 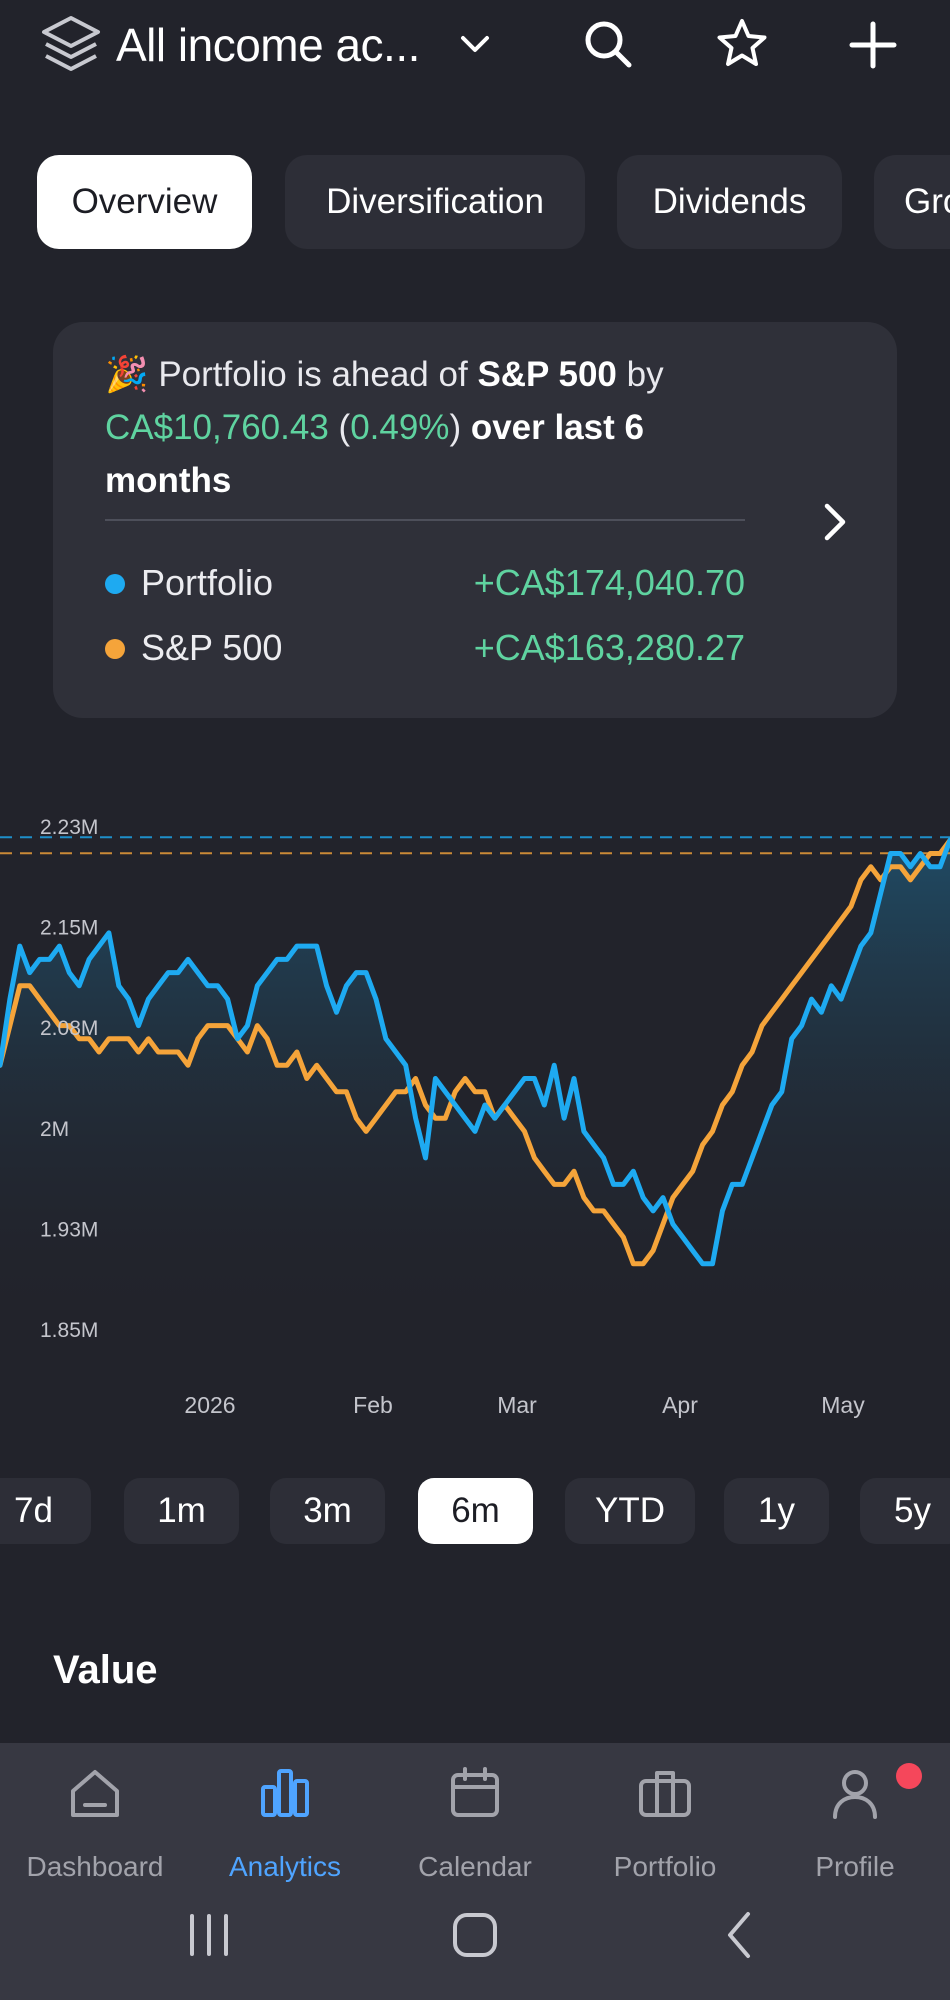 I want to click on sp500-dot-icon, so click(x=115, y=649).